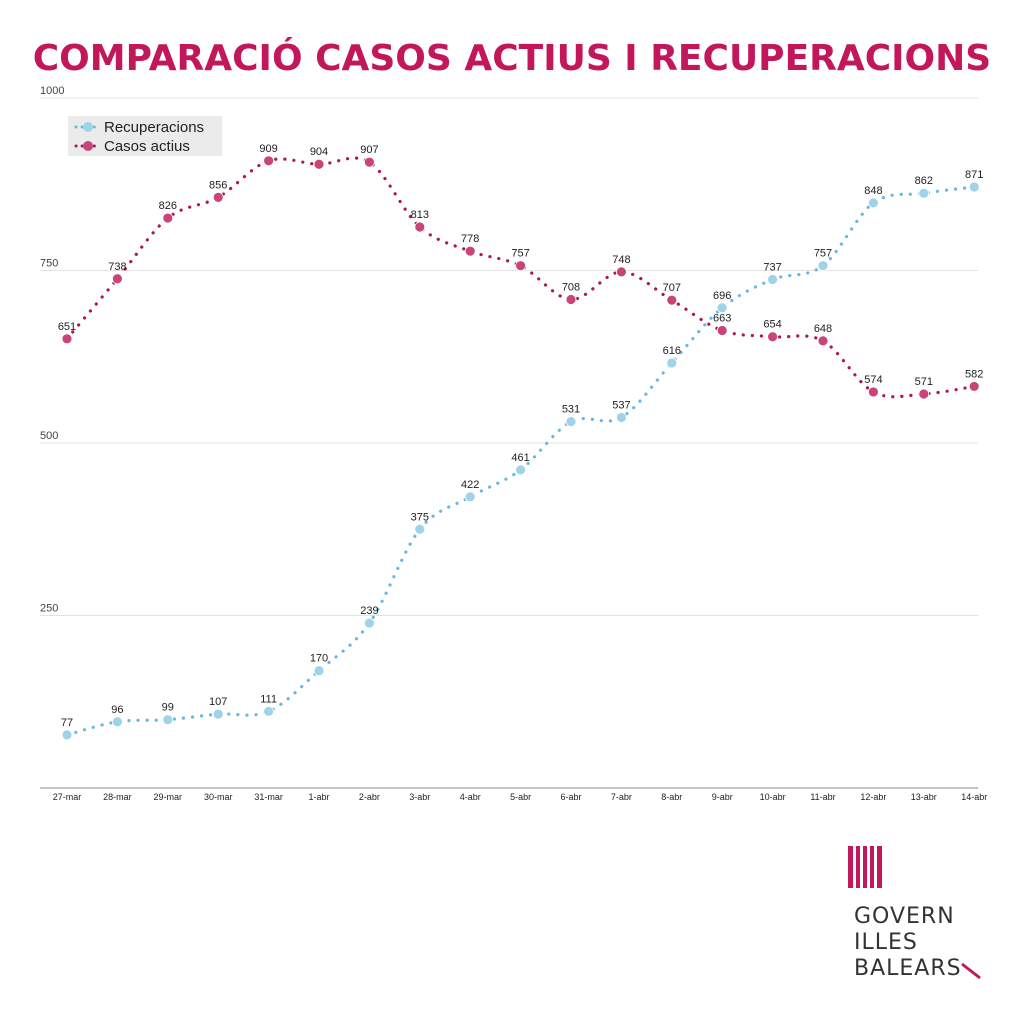 The width and height of the screenshot is (1024, 1024). What do you see at coordinates (369, 797) in the screenshot?
I see `x-tick-label: 2-abr` at bounding box center [369, 797].